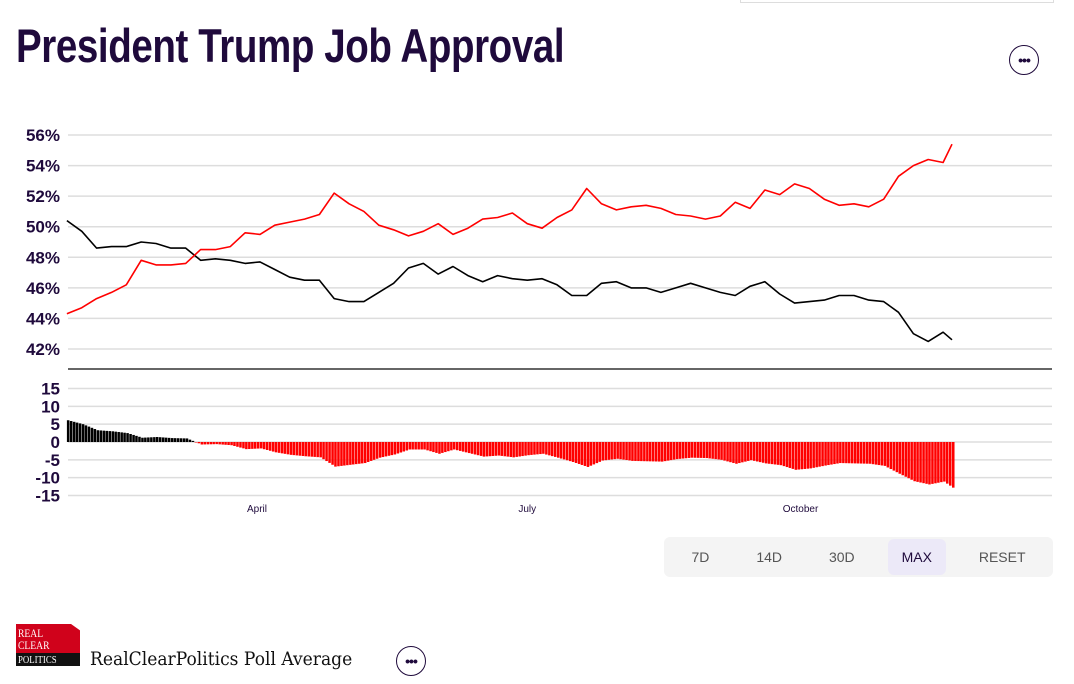 The height and width of the screenshot is (684, 1074). I want to click on range-7d-button: 7D, so click(700, 557).